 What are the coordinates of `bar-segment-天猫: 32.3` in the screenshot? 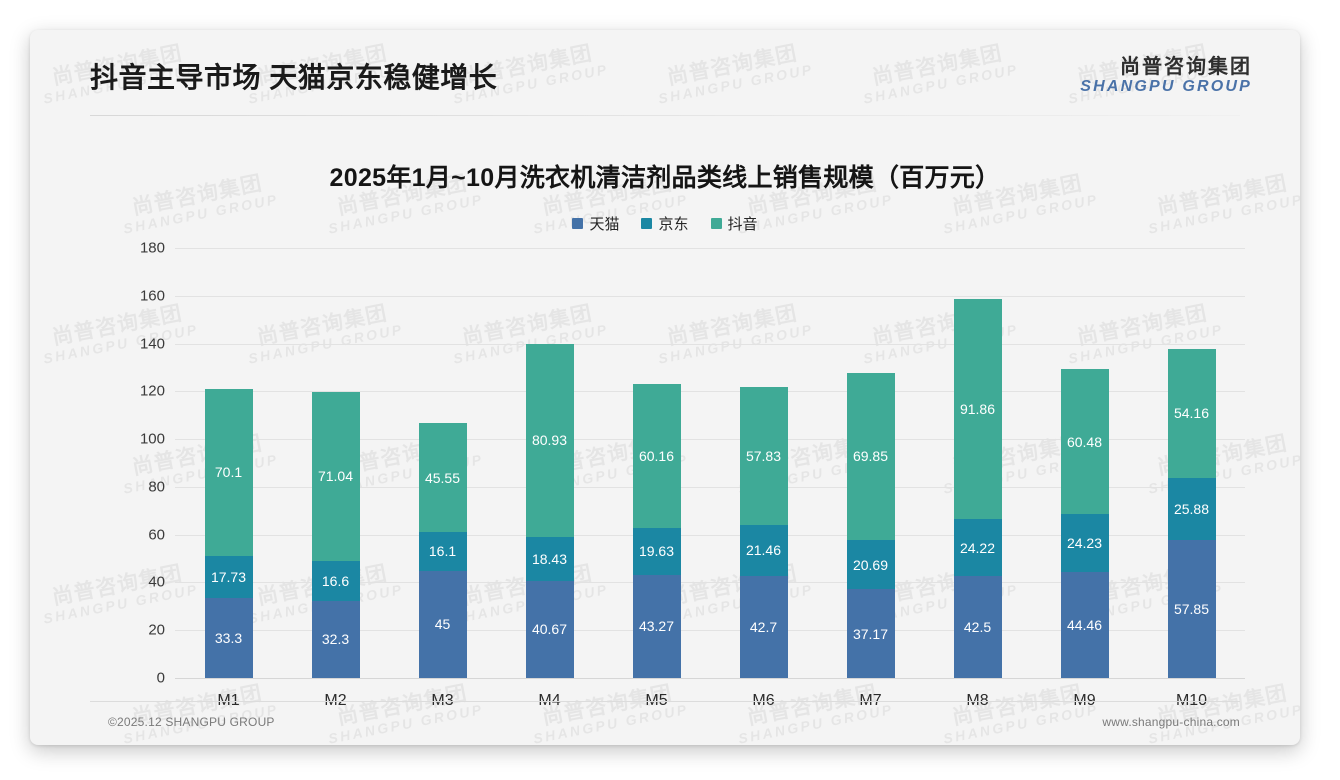 It's located at (335, 639).